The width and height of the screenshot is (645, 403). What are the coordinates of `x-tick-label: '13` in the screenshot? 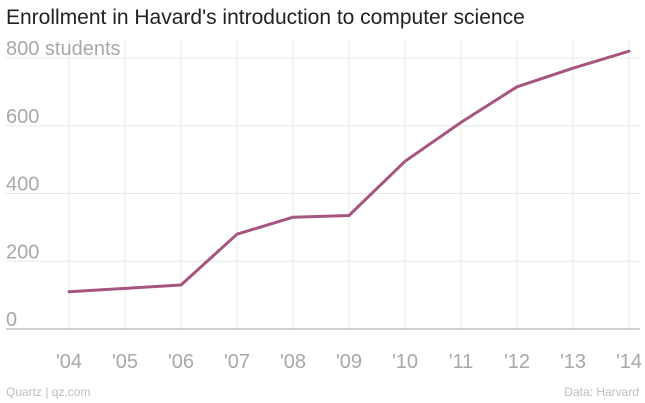 It's located at (573, 362).